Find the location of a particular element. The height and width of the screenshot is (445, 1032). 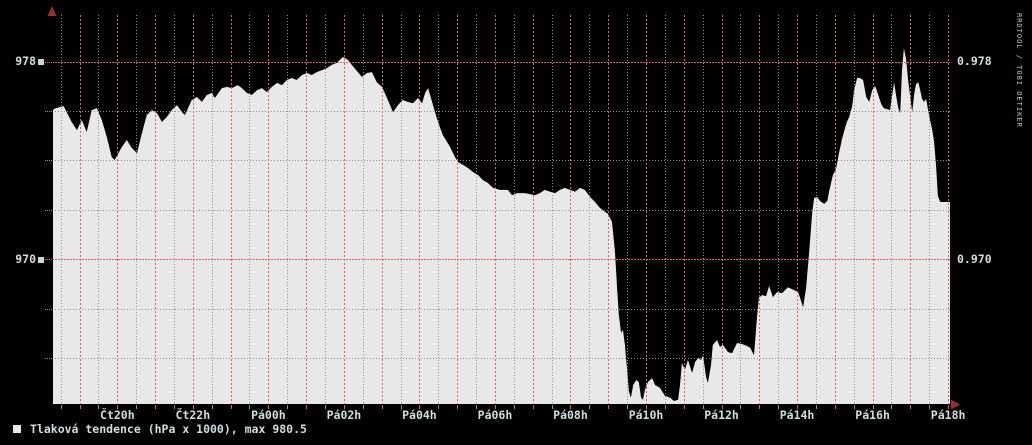

x-axis-tick-label: Pá14h is located at coordinates (797, 415).